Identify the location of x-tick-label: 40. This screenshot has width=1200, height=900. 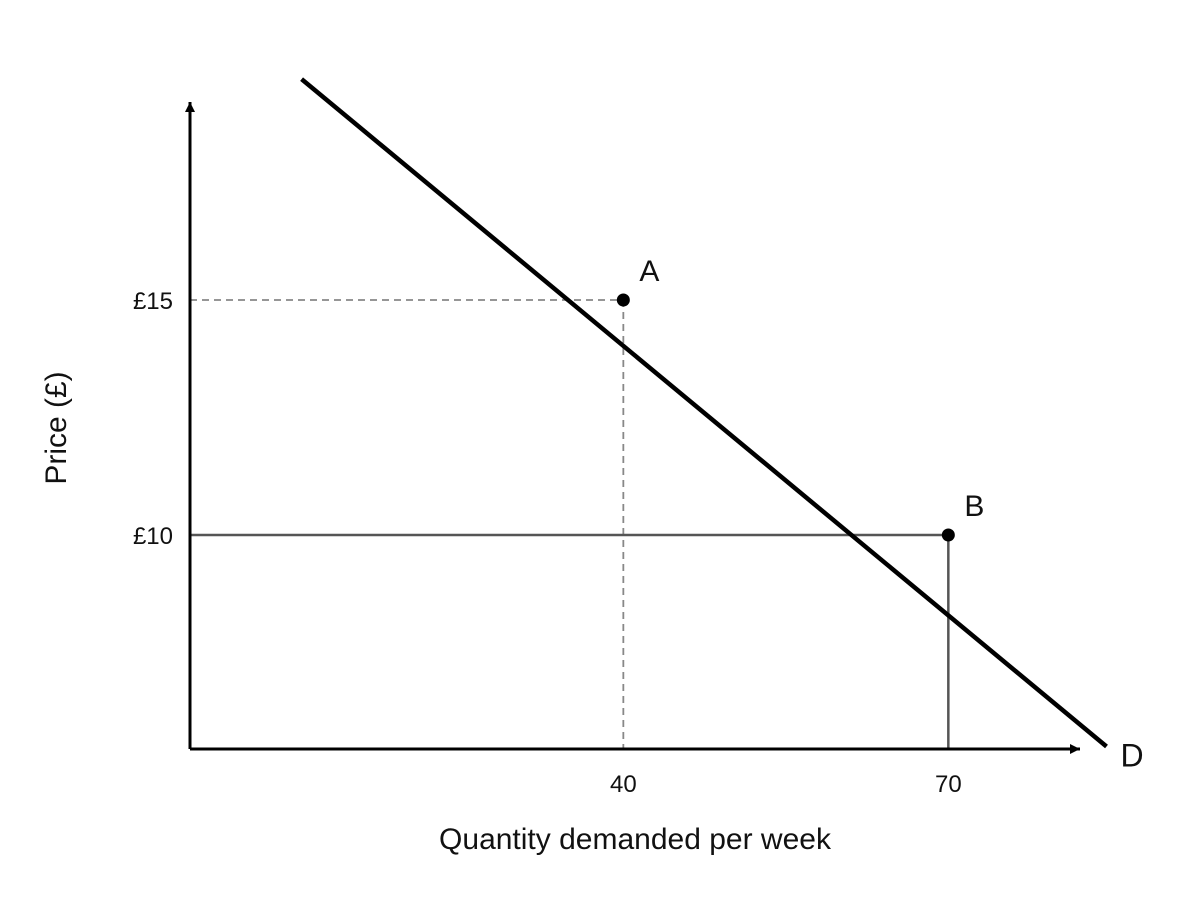
(623, 784).